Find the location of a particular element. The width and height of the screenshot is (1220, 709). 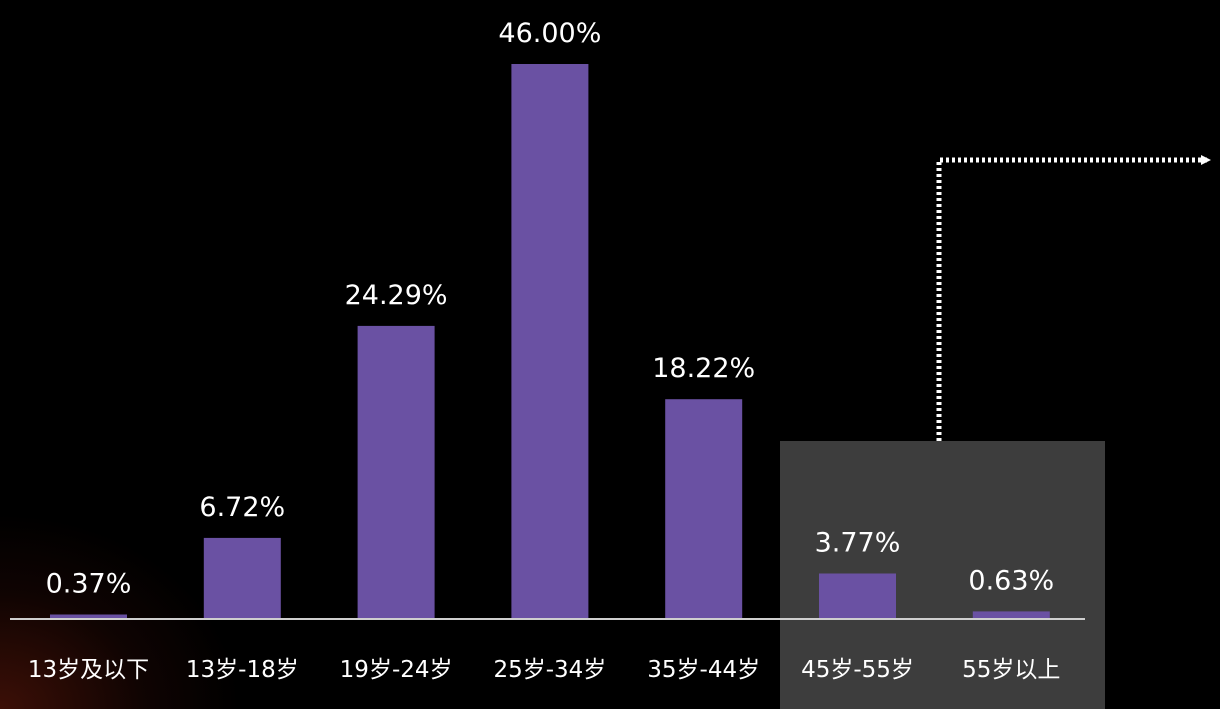

value-label-7: 0.63% is located at coordinates (1011, 580).